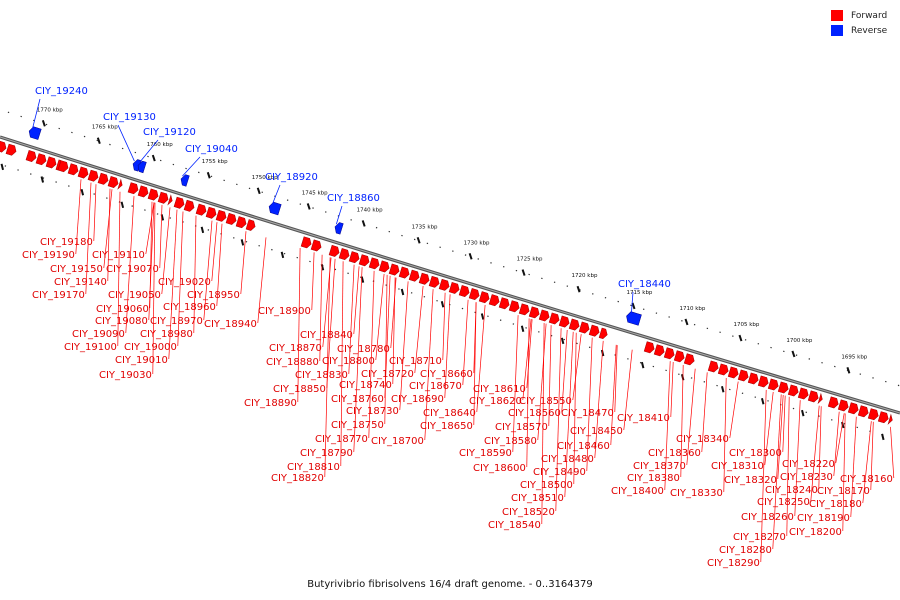 This screenshot has width=900, height=600. I want to click on forward-gene-label: CIY_18760, so click(357, 399).